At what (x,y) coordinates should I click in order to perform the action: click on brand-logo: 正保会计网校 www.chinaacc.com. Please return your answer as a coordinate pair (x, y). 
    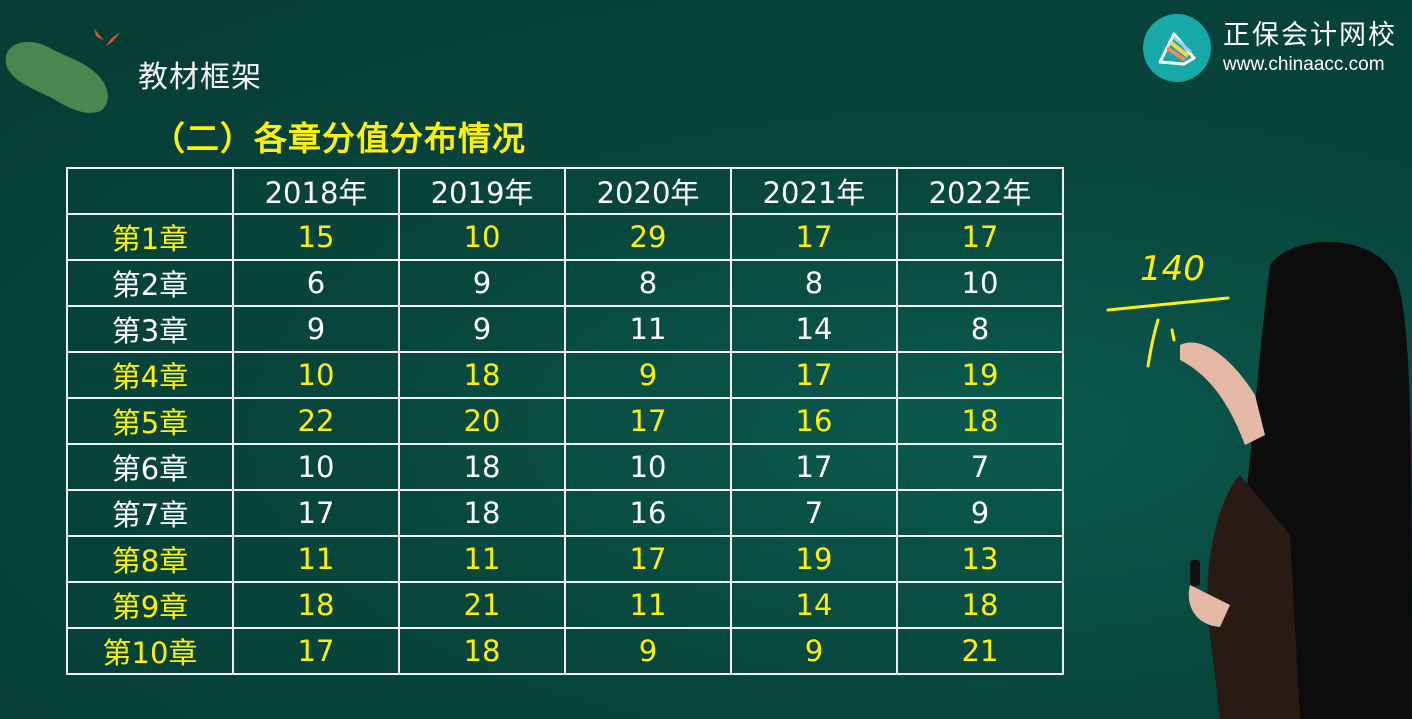
    Looking at the image, I should click on (1270, 48).